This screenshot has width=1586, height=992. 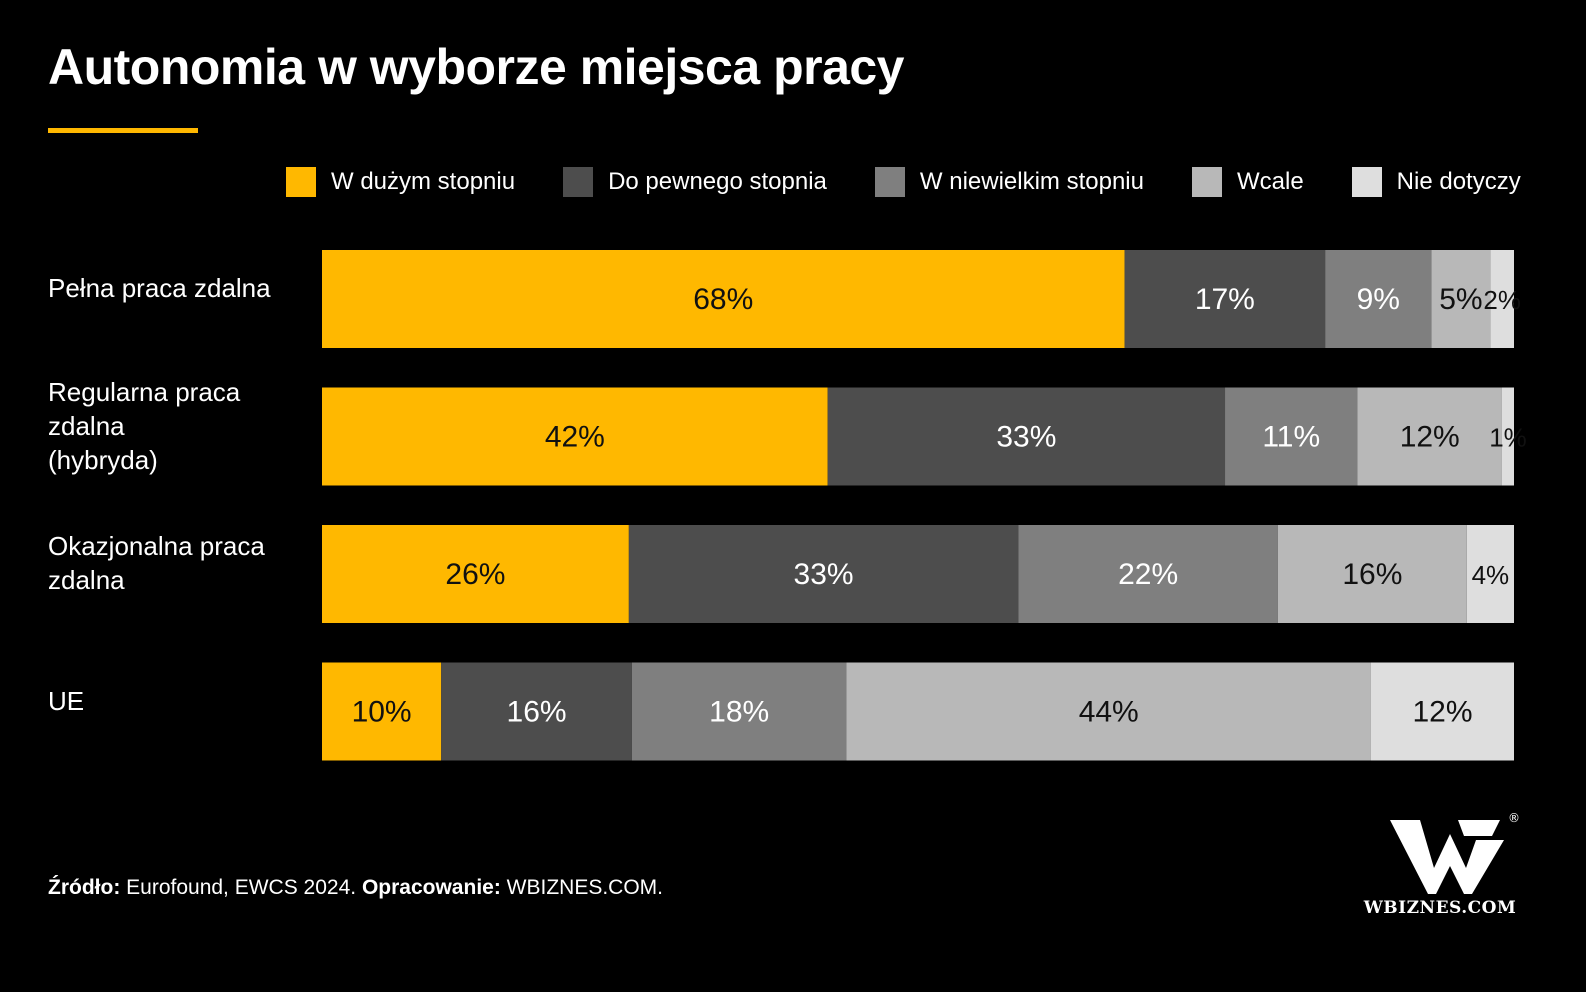 What do you see at coordinates (156, 563) in the screenshot?
I see `category-label: Okazjonalna praca zdalna` at bounding box center [156, 563].